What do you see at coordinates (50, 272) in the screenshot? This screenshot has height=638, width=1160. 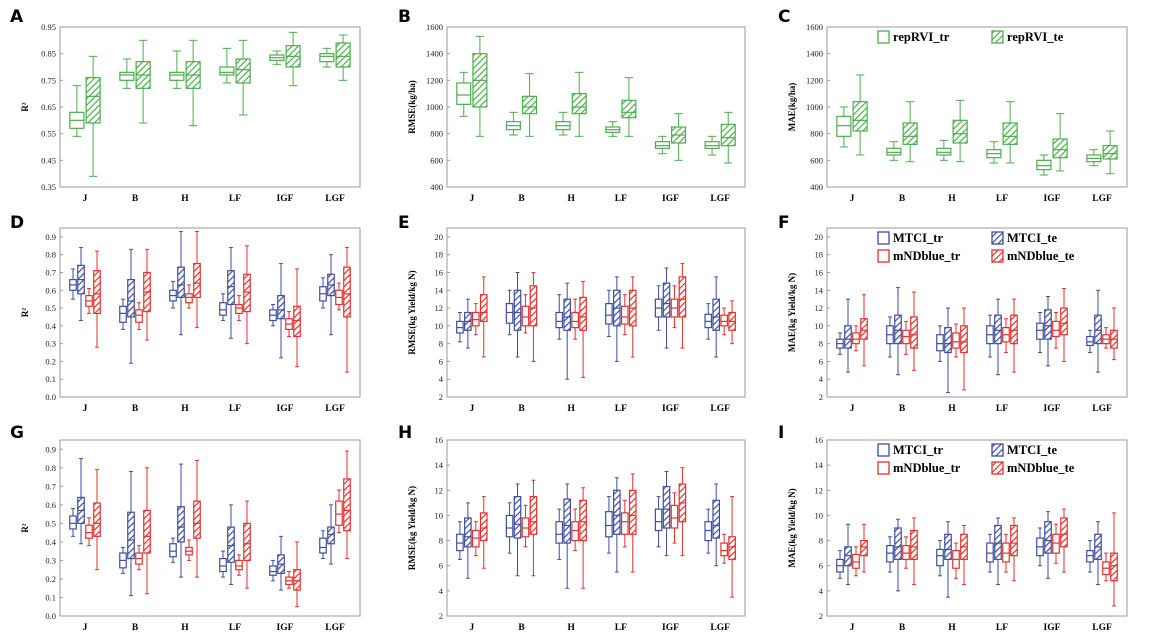 I see `y-tick-label: 0.7` at bounding box center [50, 272].